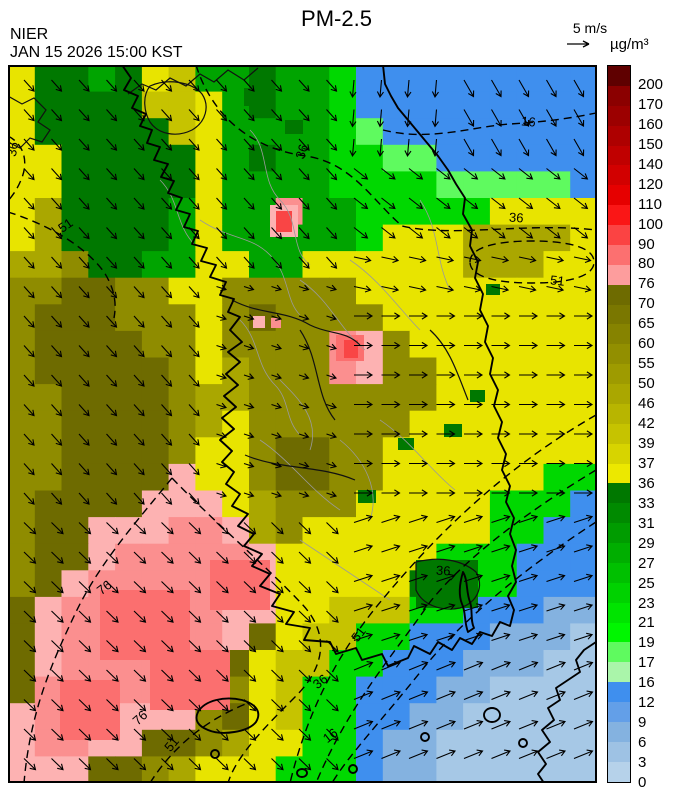  What do you see at coordinates (590, 28) in the screenshot?
I see `wind-scale-label: 5 m/s` at bounding box center [590, 28].